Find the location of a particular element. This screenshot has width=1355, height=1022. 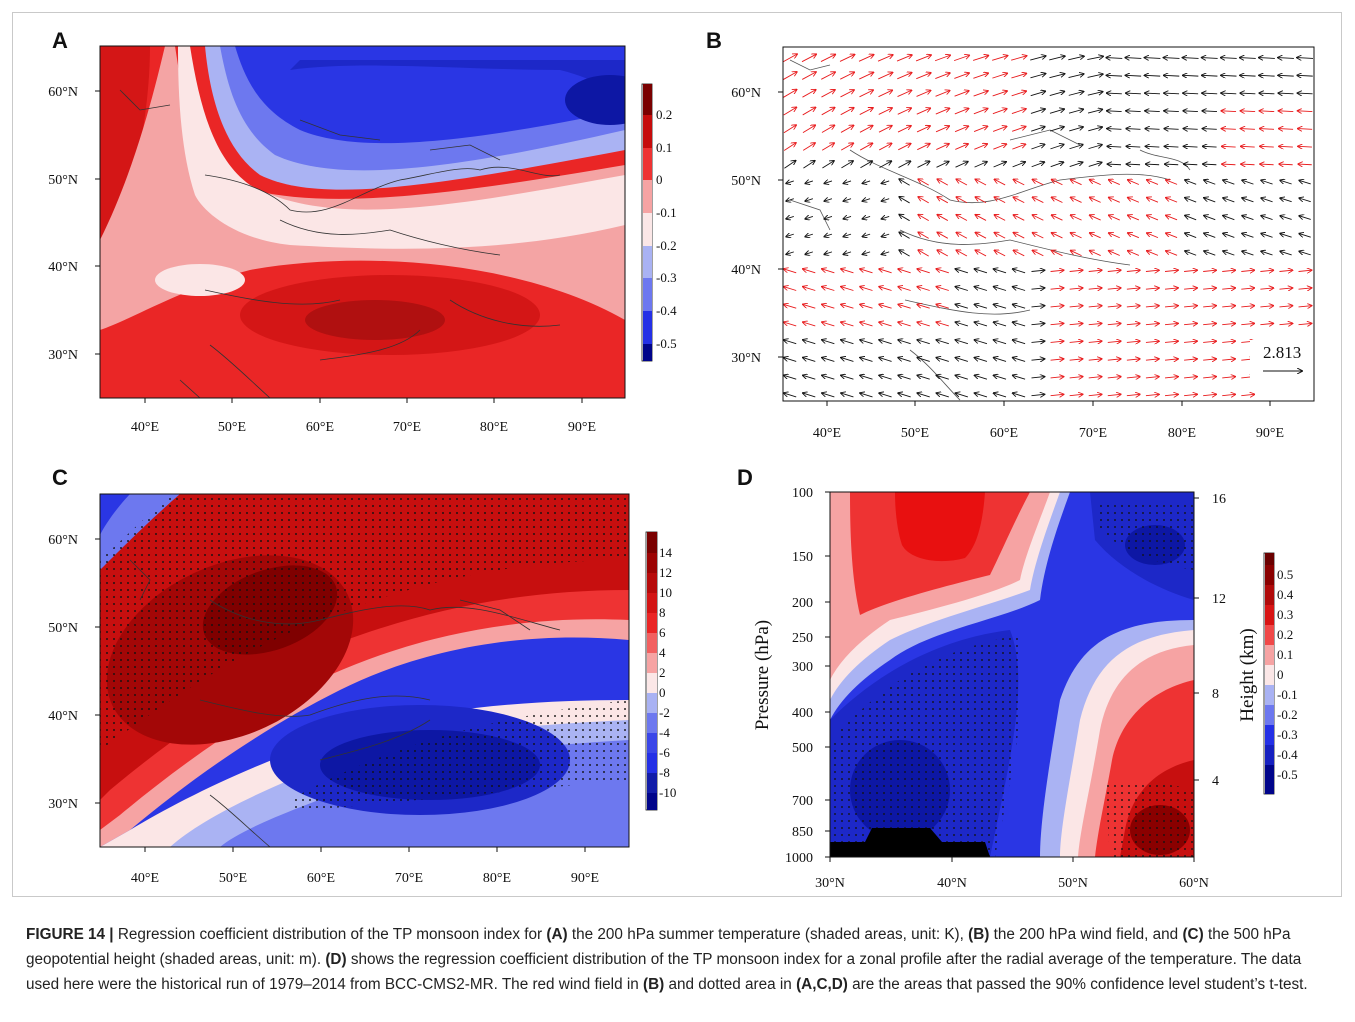

panel-d-colorbar-label: -0.3 is located at coordinates (1287, 734).